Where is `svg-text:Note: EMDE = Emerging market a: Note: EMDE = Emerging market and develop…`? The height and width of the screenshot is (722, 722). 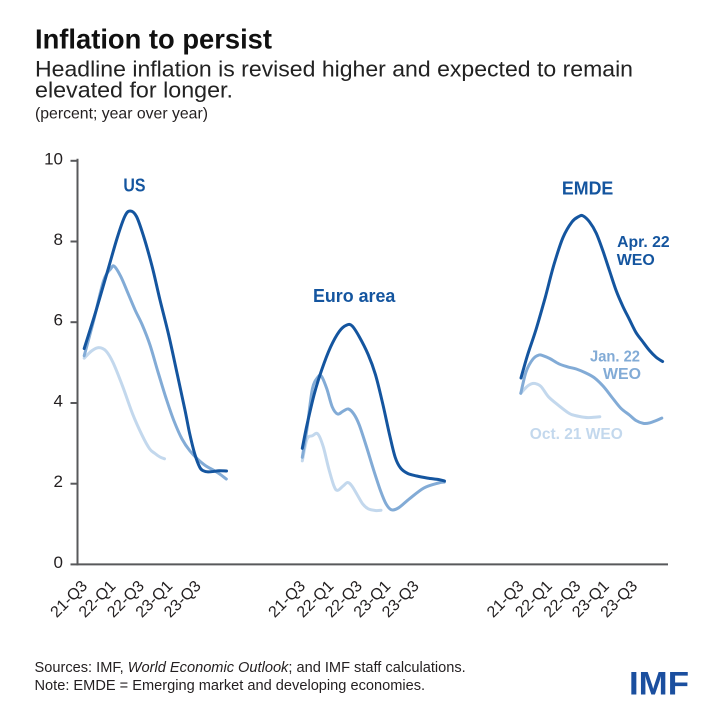
svg-text:Note: EMDE = Emerging market a: Note: EMDE = Emerging market and develop… is located at coordinates (230, 686).